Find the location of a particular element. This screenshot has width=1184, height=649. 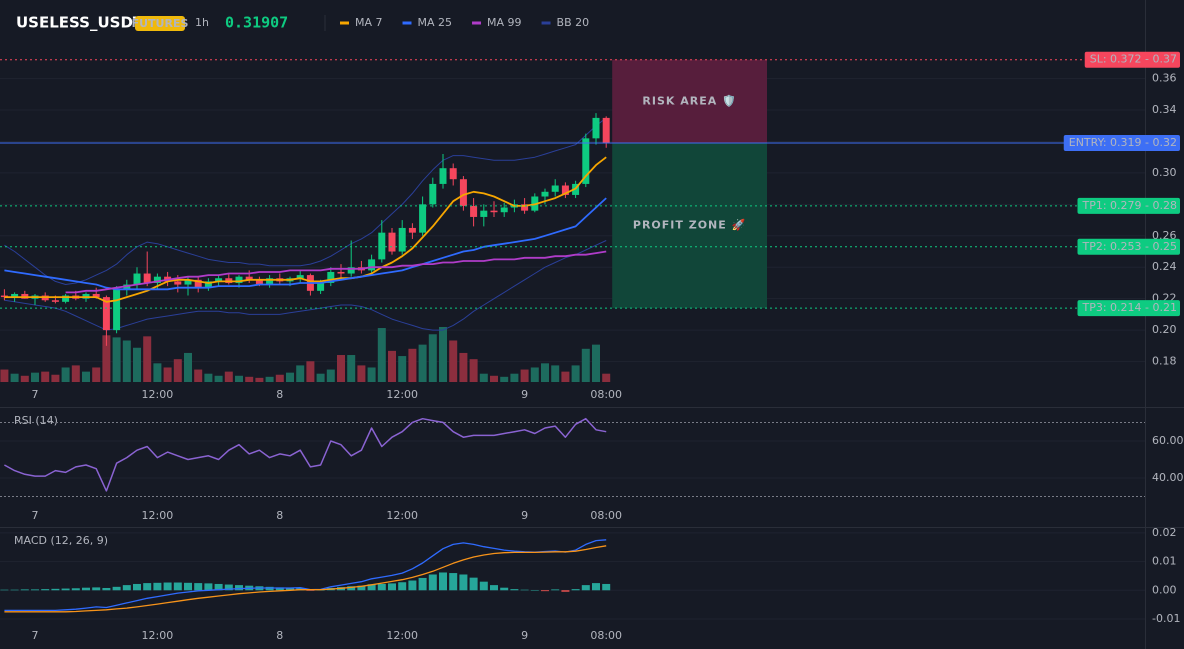

y-tick-label: 60.00 is located at coordinates (1168, 440).